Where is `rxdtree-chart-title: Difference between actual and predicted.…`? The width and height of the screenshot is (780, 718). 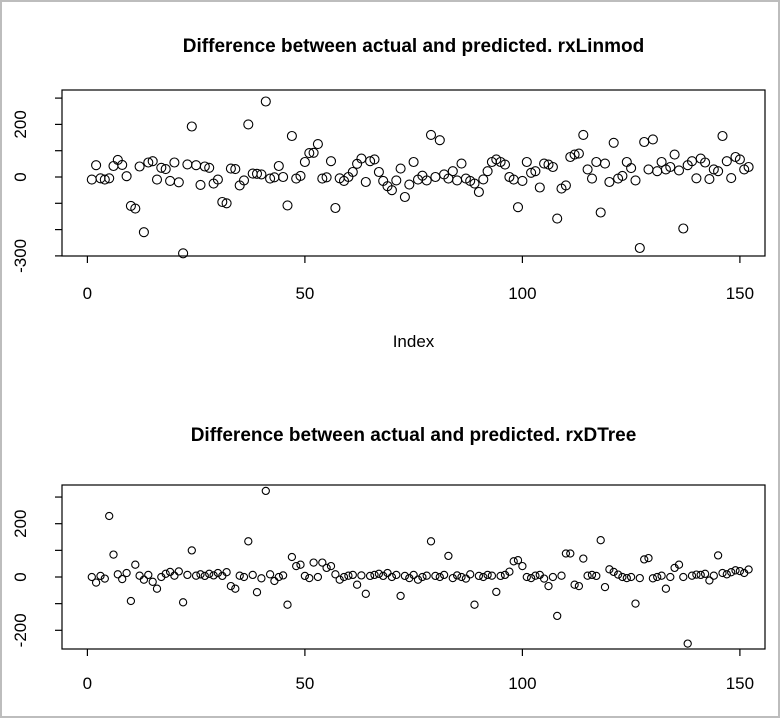 rxdtree-chart-title: Difference between actual and predicted.… is located at coordinates (413, 435).